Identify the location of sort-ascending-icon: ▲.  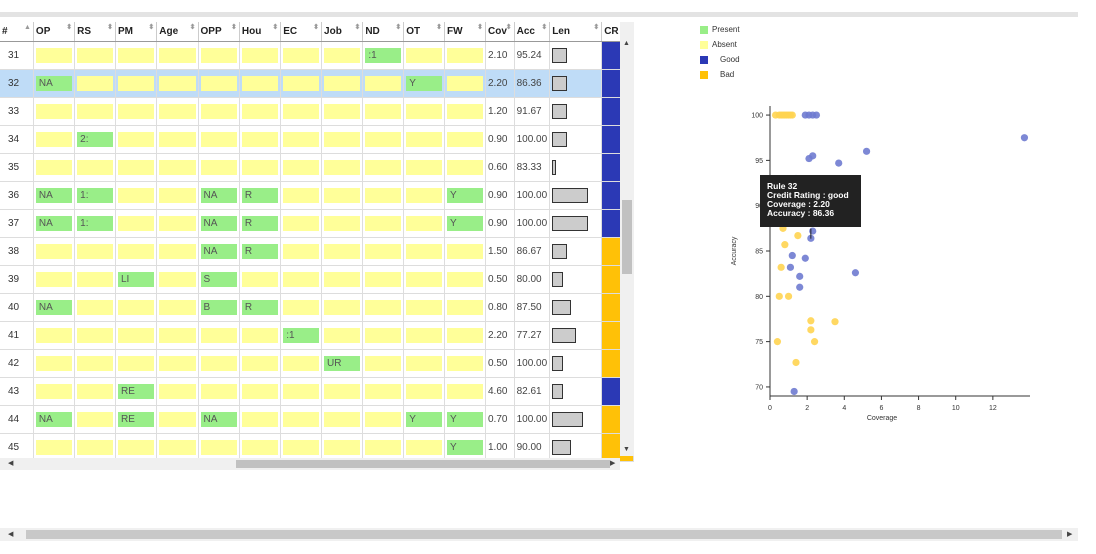
(27, 27).